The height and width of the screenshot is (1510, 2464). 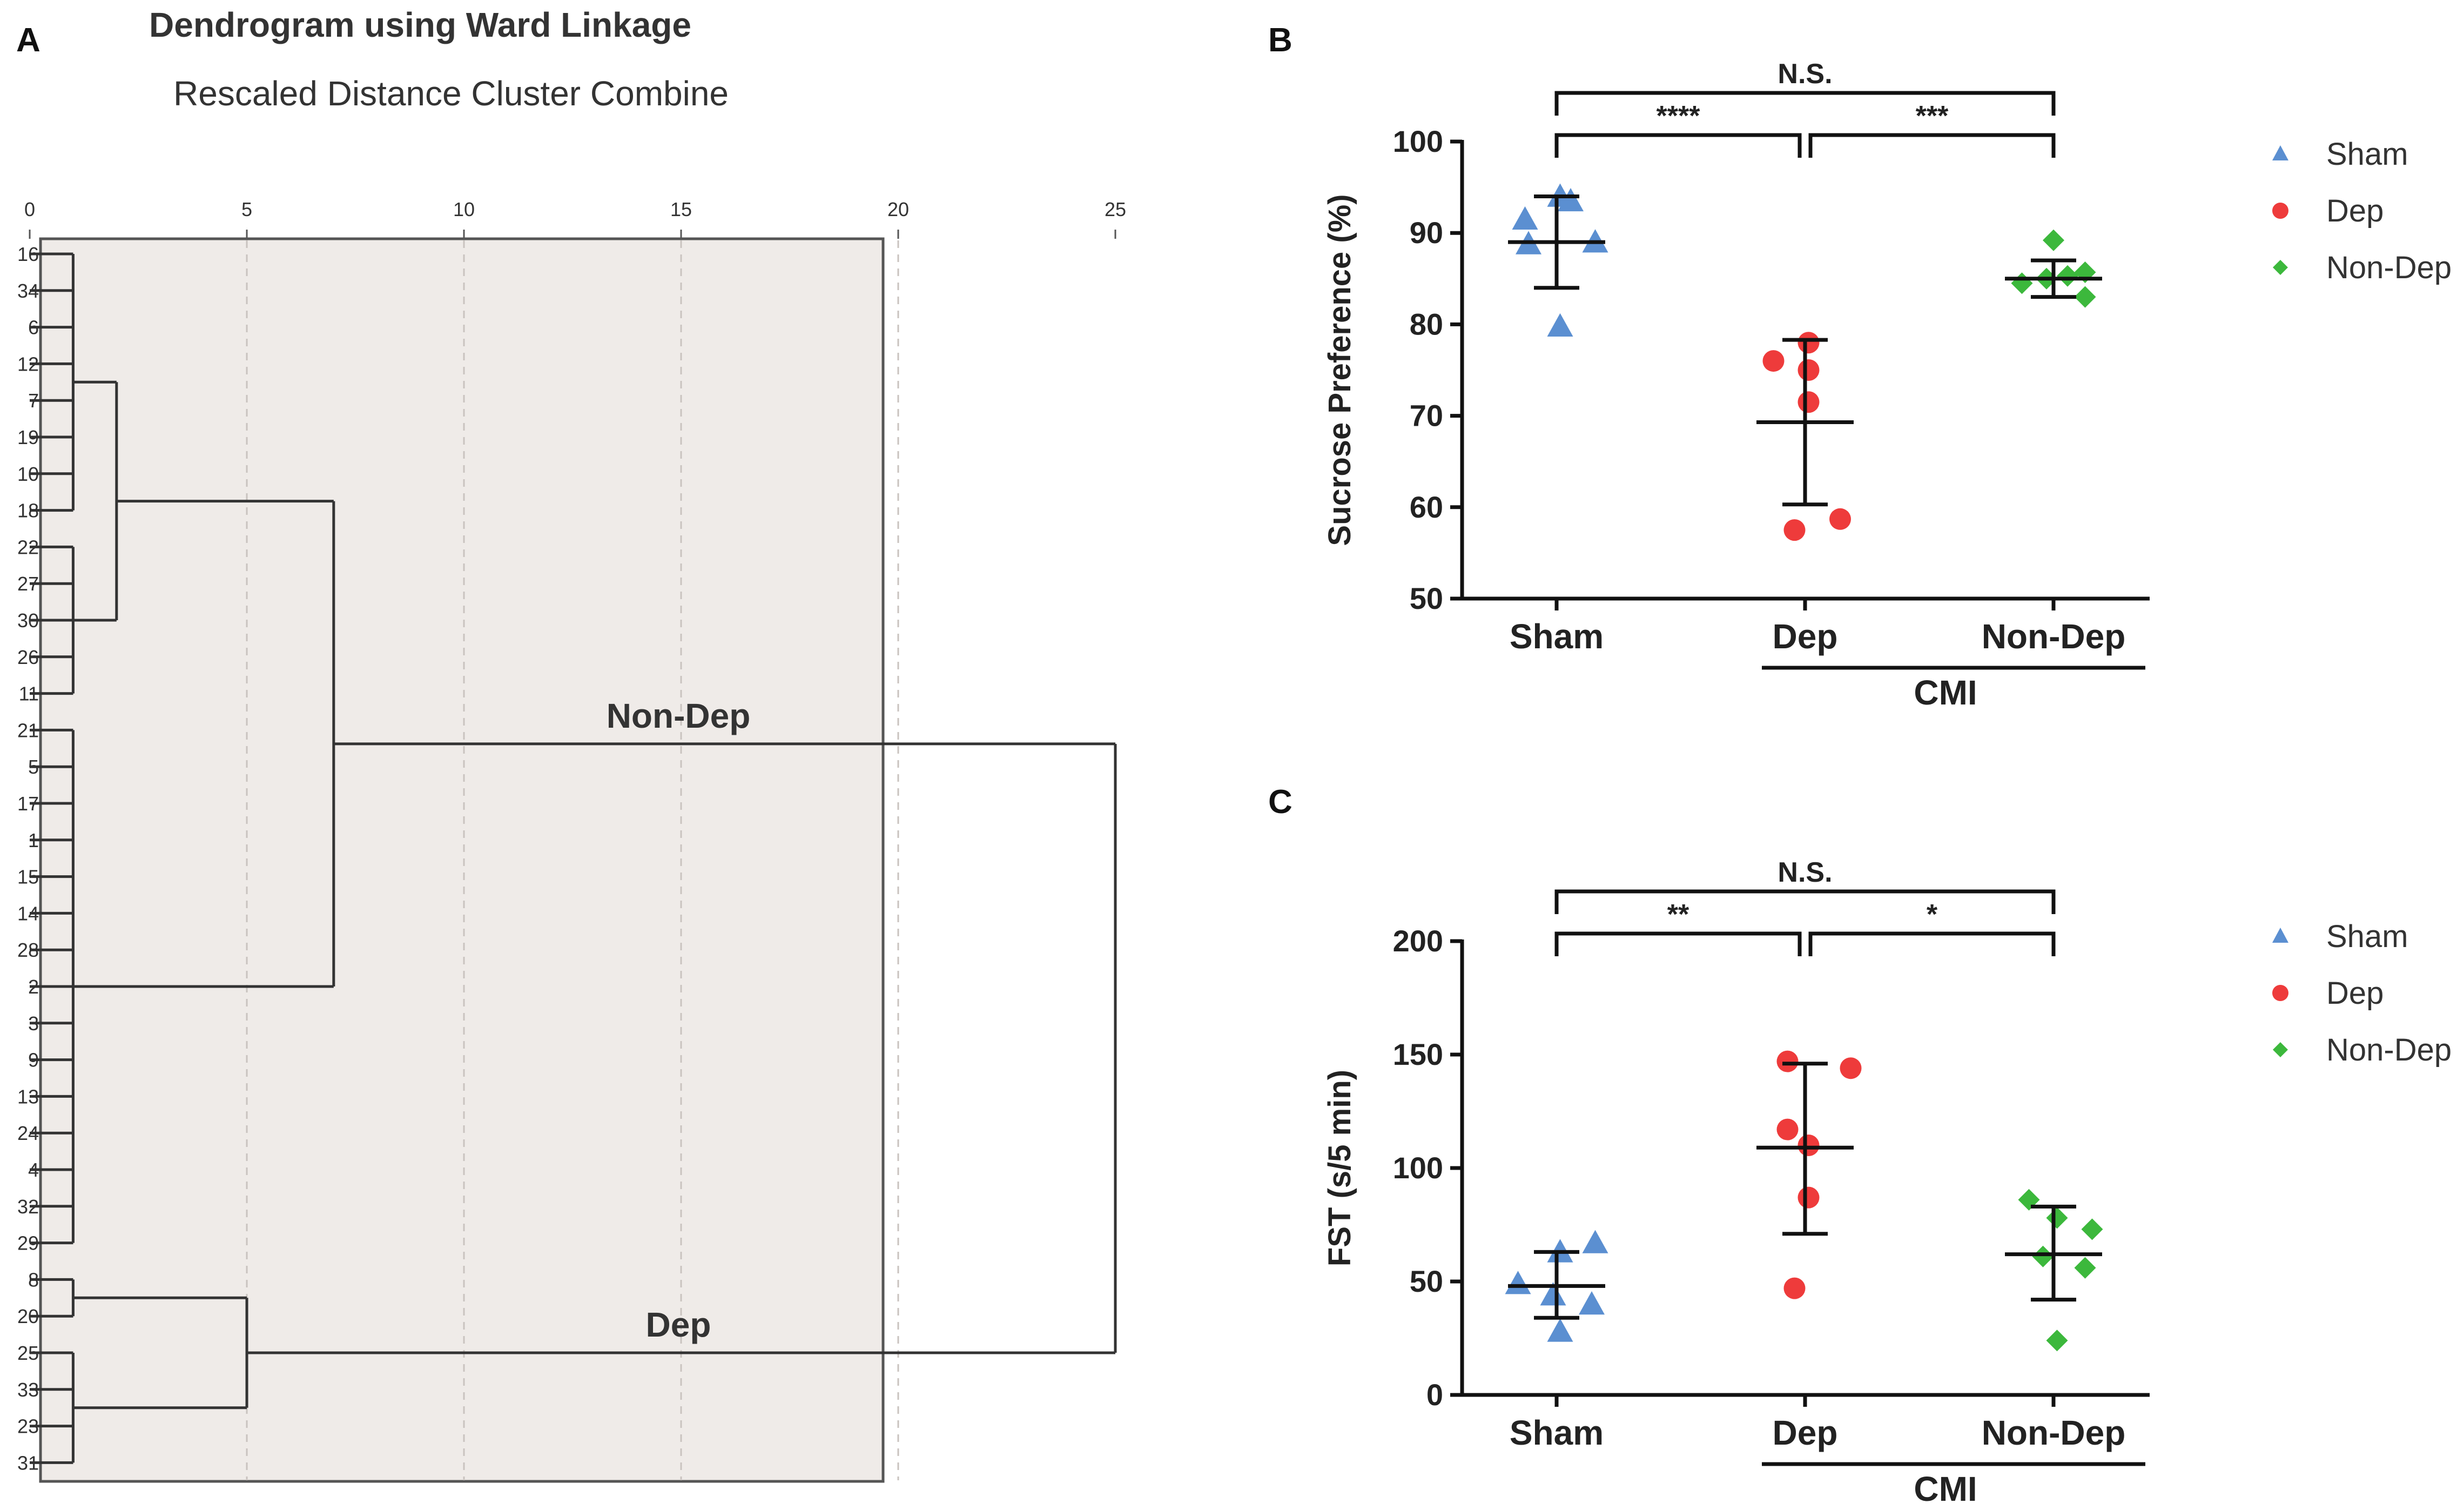 I want to click on panel-letter-b: B, so click(x=1280, y=40).